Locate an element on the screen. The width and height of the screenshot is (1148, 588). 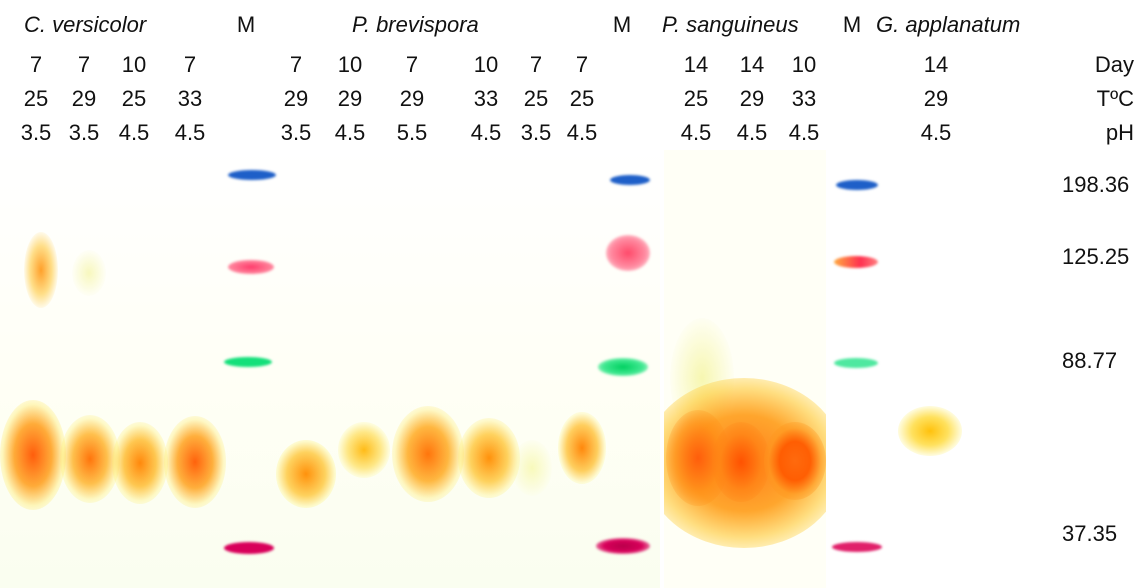
lane-4-temperature: 33 is located at coordinates (190, 98).